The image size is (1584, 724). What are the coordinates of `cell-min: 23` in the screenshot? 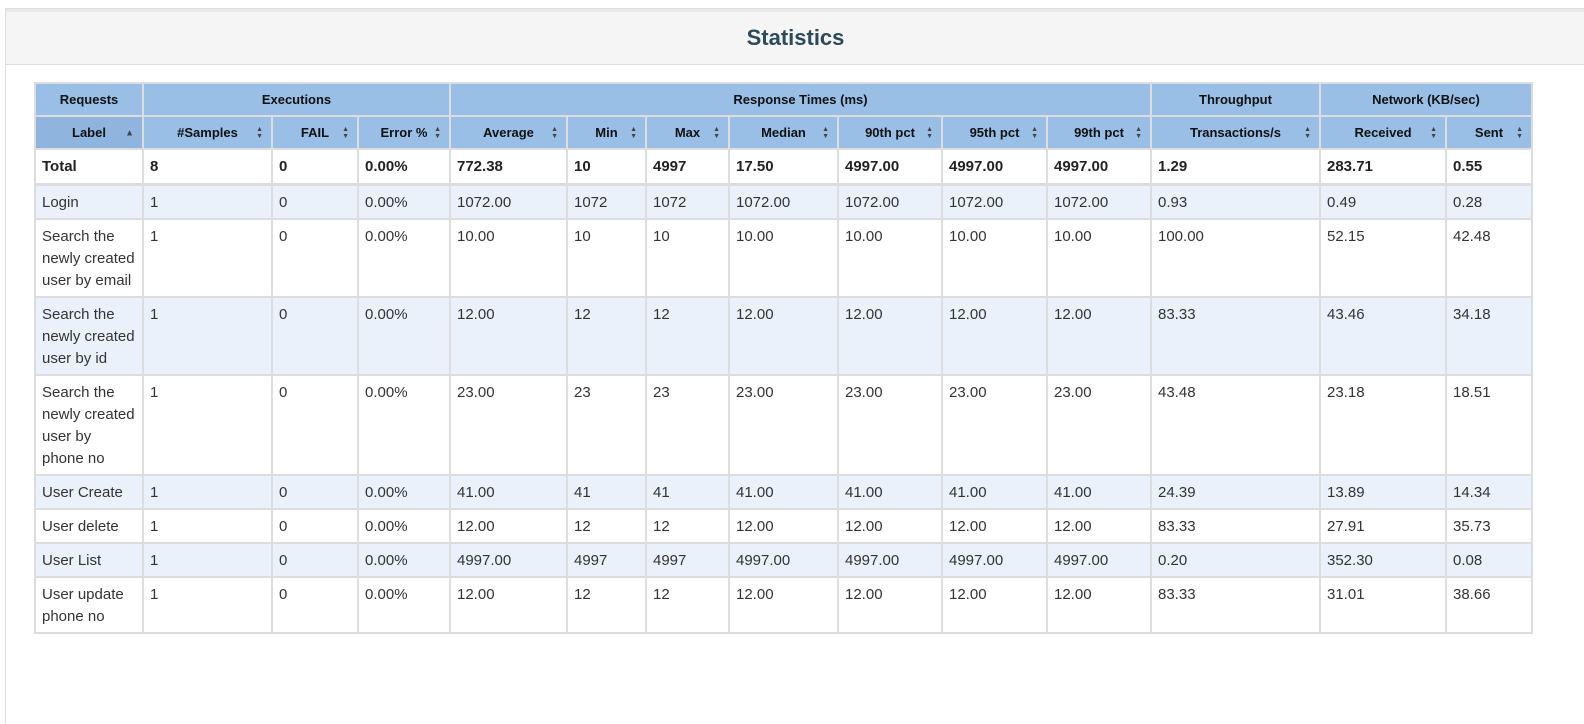 It's located at (606, 424).